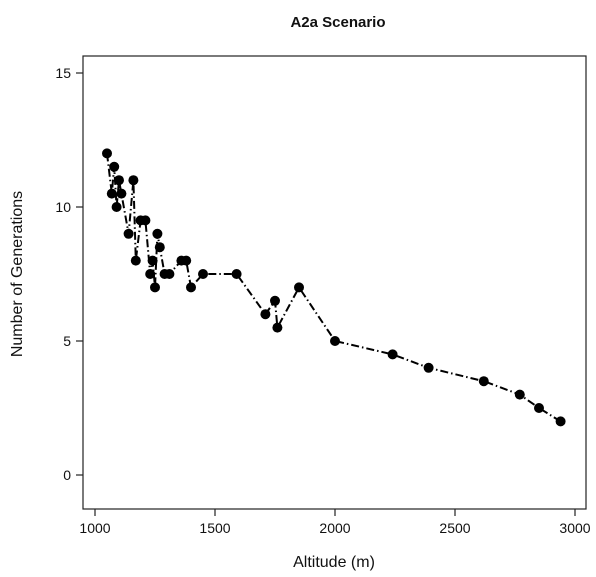 This screenshot has height=577, width=596. I want to click on y-tick-label: 10, so click(63, 207).